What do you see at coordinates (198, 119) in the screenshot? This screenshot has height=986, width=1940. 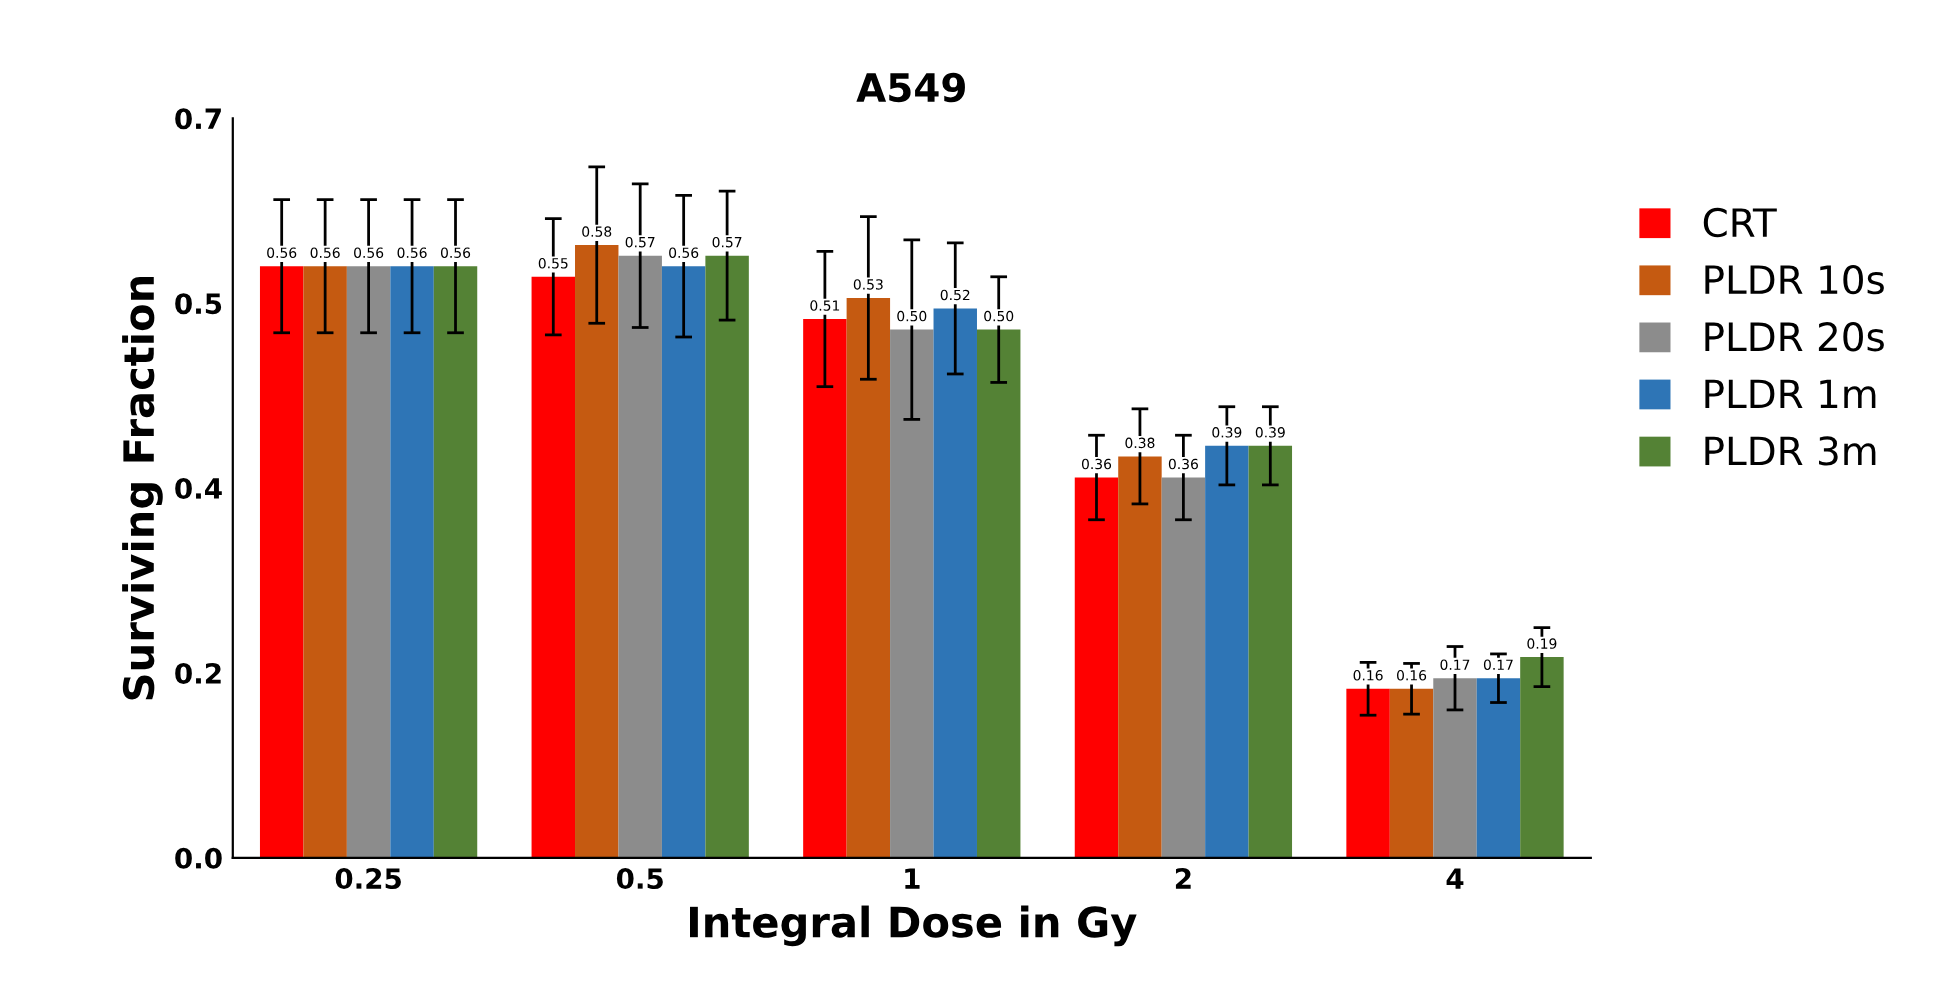 I see `y-tick-label: 0.7` at bounding box center [198, 119].